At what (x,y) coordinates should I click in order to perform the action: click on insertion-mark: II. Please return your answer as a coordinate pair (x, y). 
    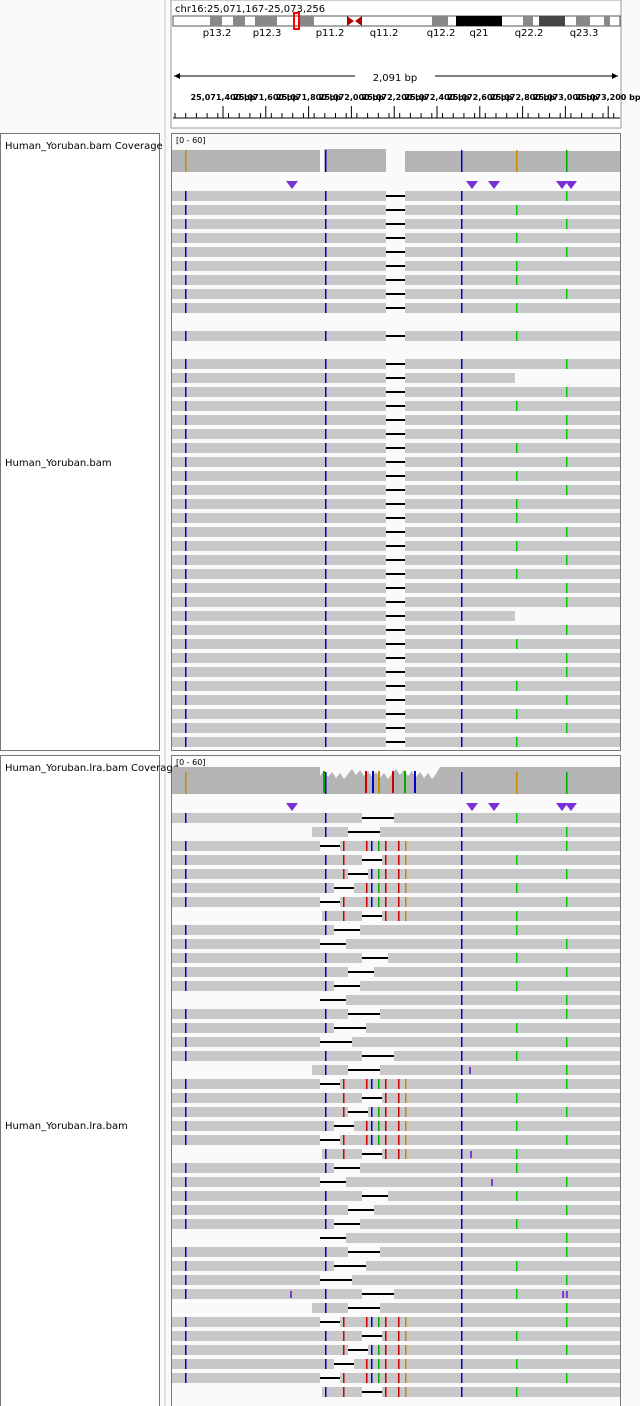
    Looking at the image, I should click on (564, 1295).